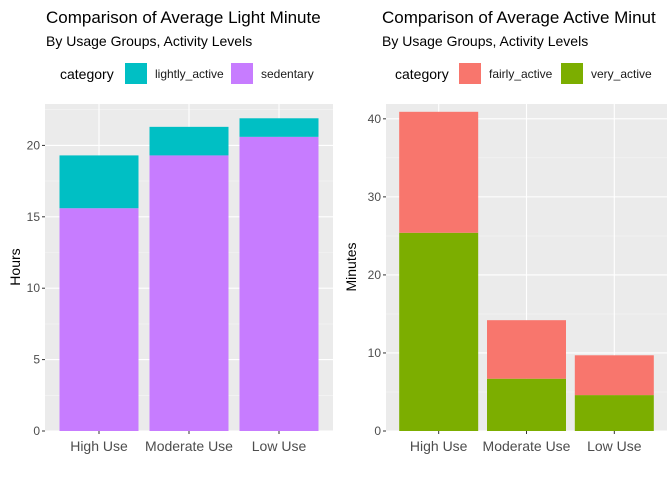 This screenshot has height=480, width=672. What do you see at coordinates (87, 74) in the screenshot?
I see `chart-left-legend-title: category` at bounding box center [87, 74].